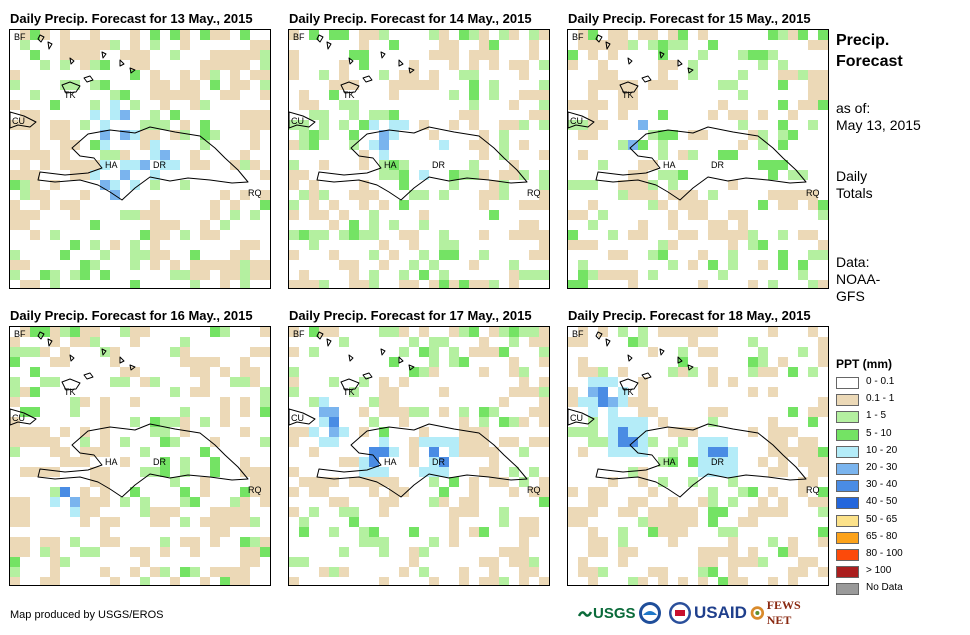  I want to click on map-panel-3: BF CU TK HA DR RQ, so click(698, 159).